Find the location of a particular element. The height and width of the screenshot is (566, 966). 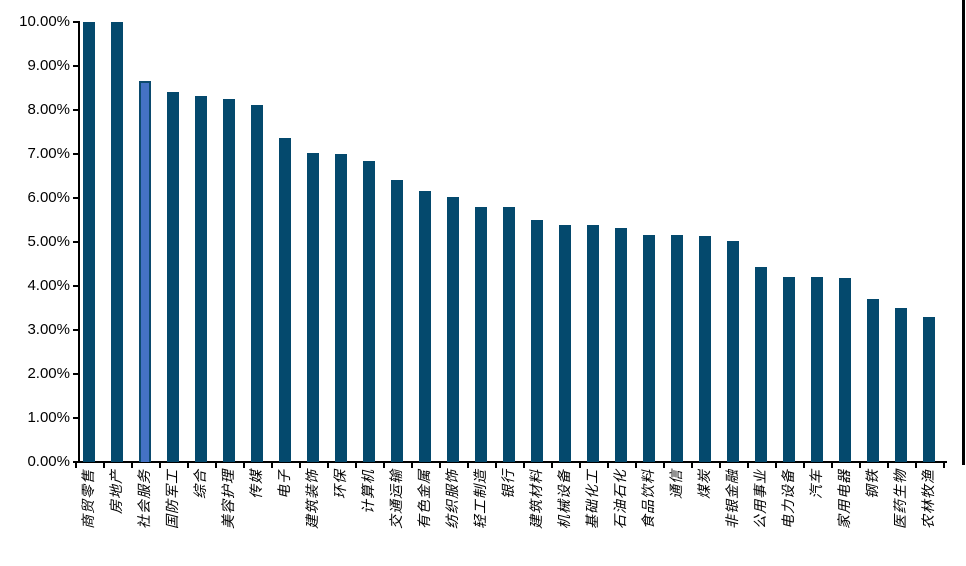

x-axis-category-label: 食品饮料 is located at coordinates (648, 499).